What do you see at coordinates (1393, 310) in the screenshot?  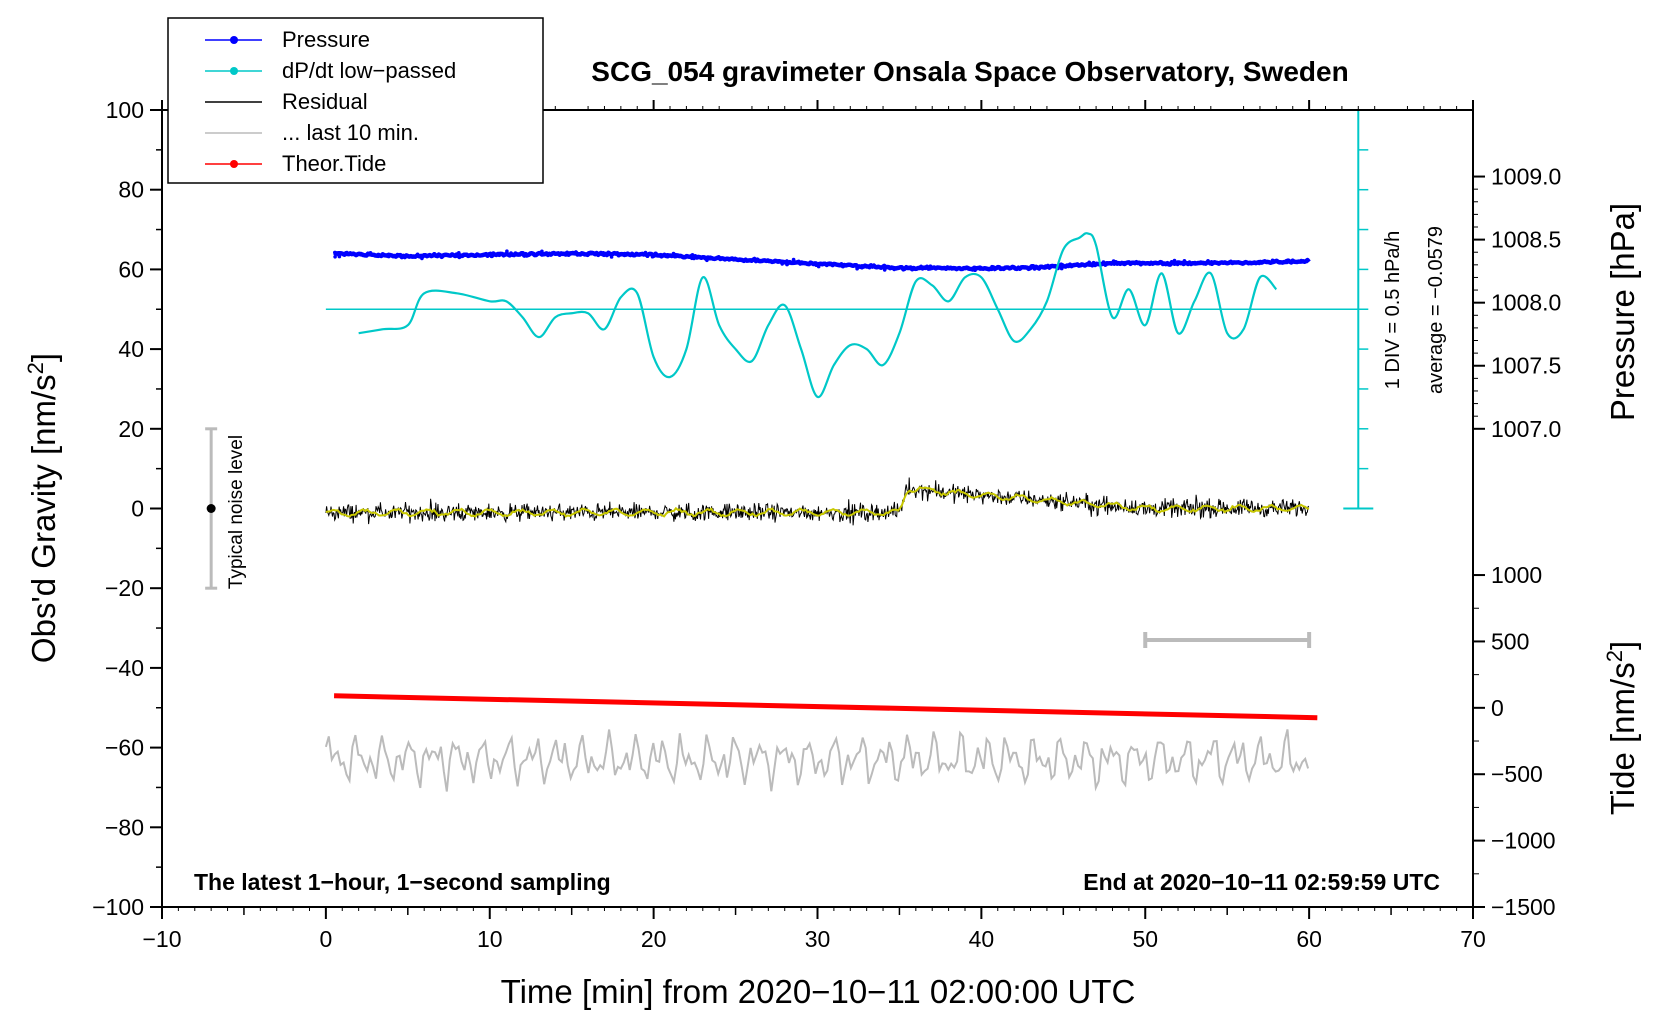 I see `div-scale-label: 1 DIV = 0.5 hPa/h` at bounding box center [1393, 310].